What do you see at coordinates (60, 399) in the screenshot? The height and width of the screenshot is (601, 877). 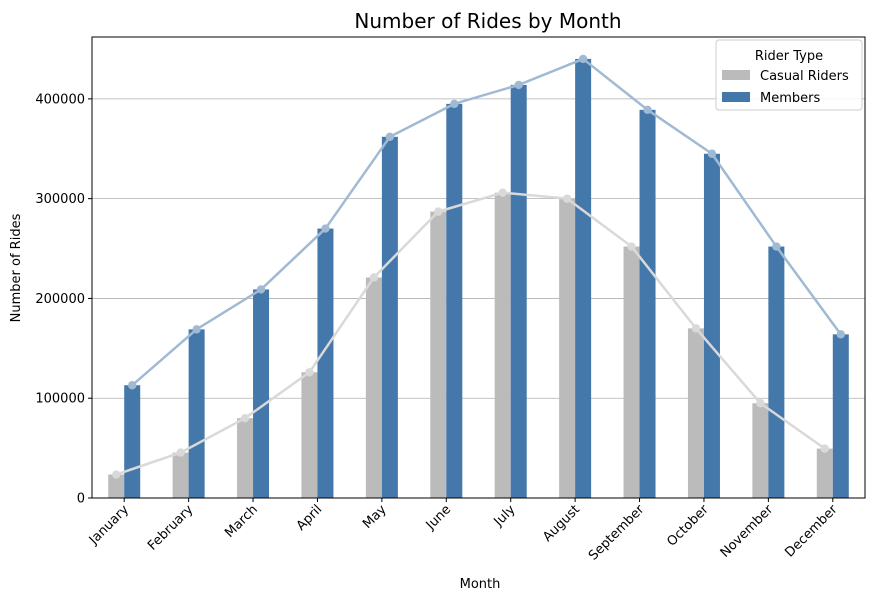 I see `y-tick-label: 100000` at bounding box center [60, 399].